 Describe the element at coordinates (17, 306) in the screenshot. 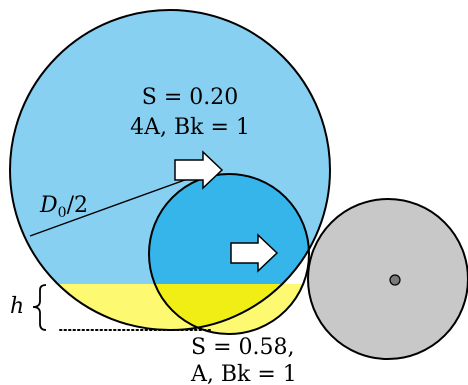

I see `height-label: h` at that location.